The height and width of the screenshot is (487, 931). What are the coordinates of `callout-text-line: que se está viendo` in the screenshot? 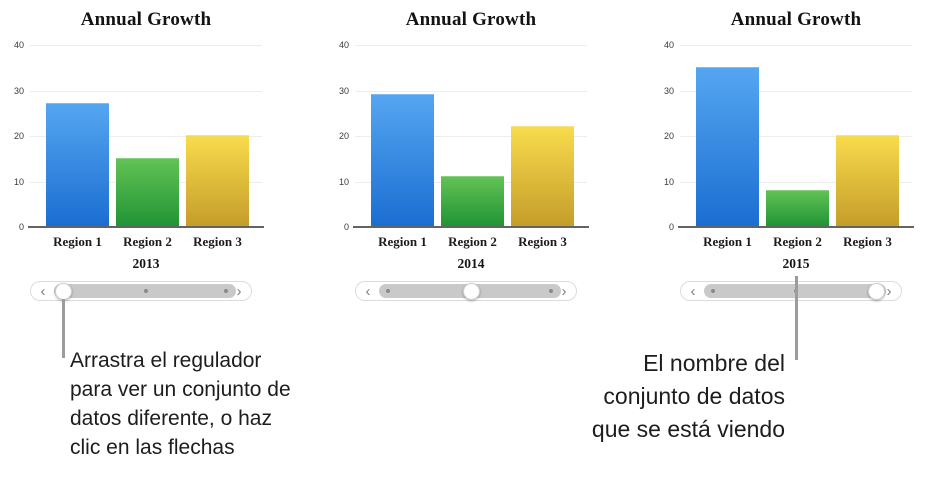 It's located at (688, 429).